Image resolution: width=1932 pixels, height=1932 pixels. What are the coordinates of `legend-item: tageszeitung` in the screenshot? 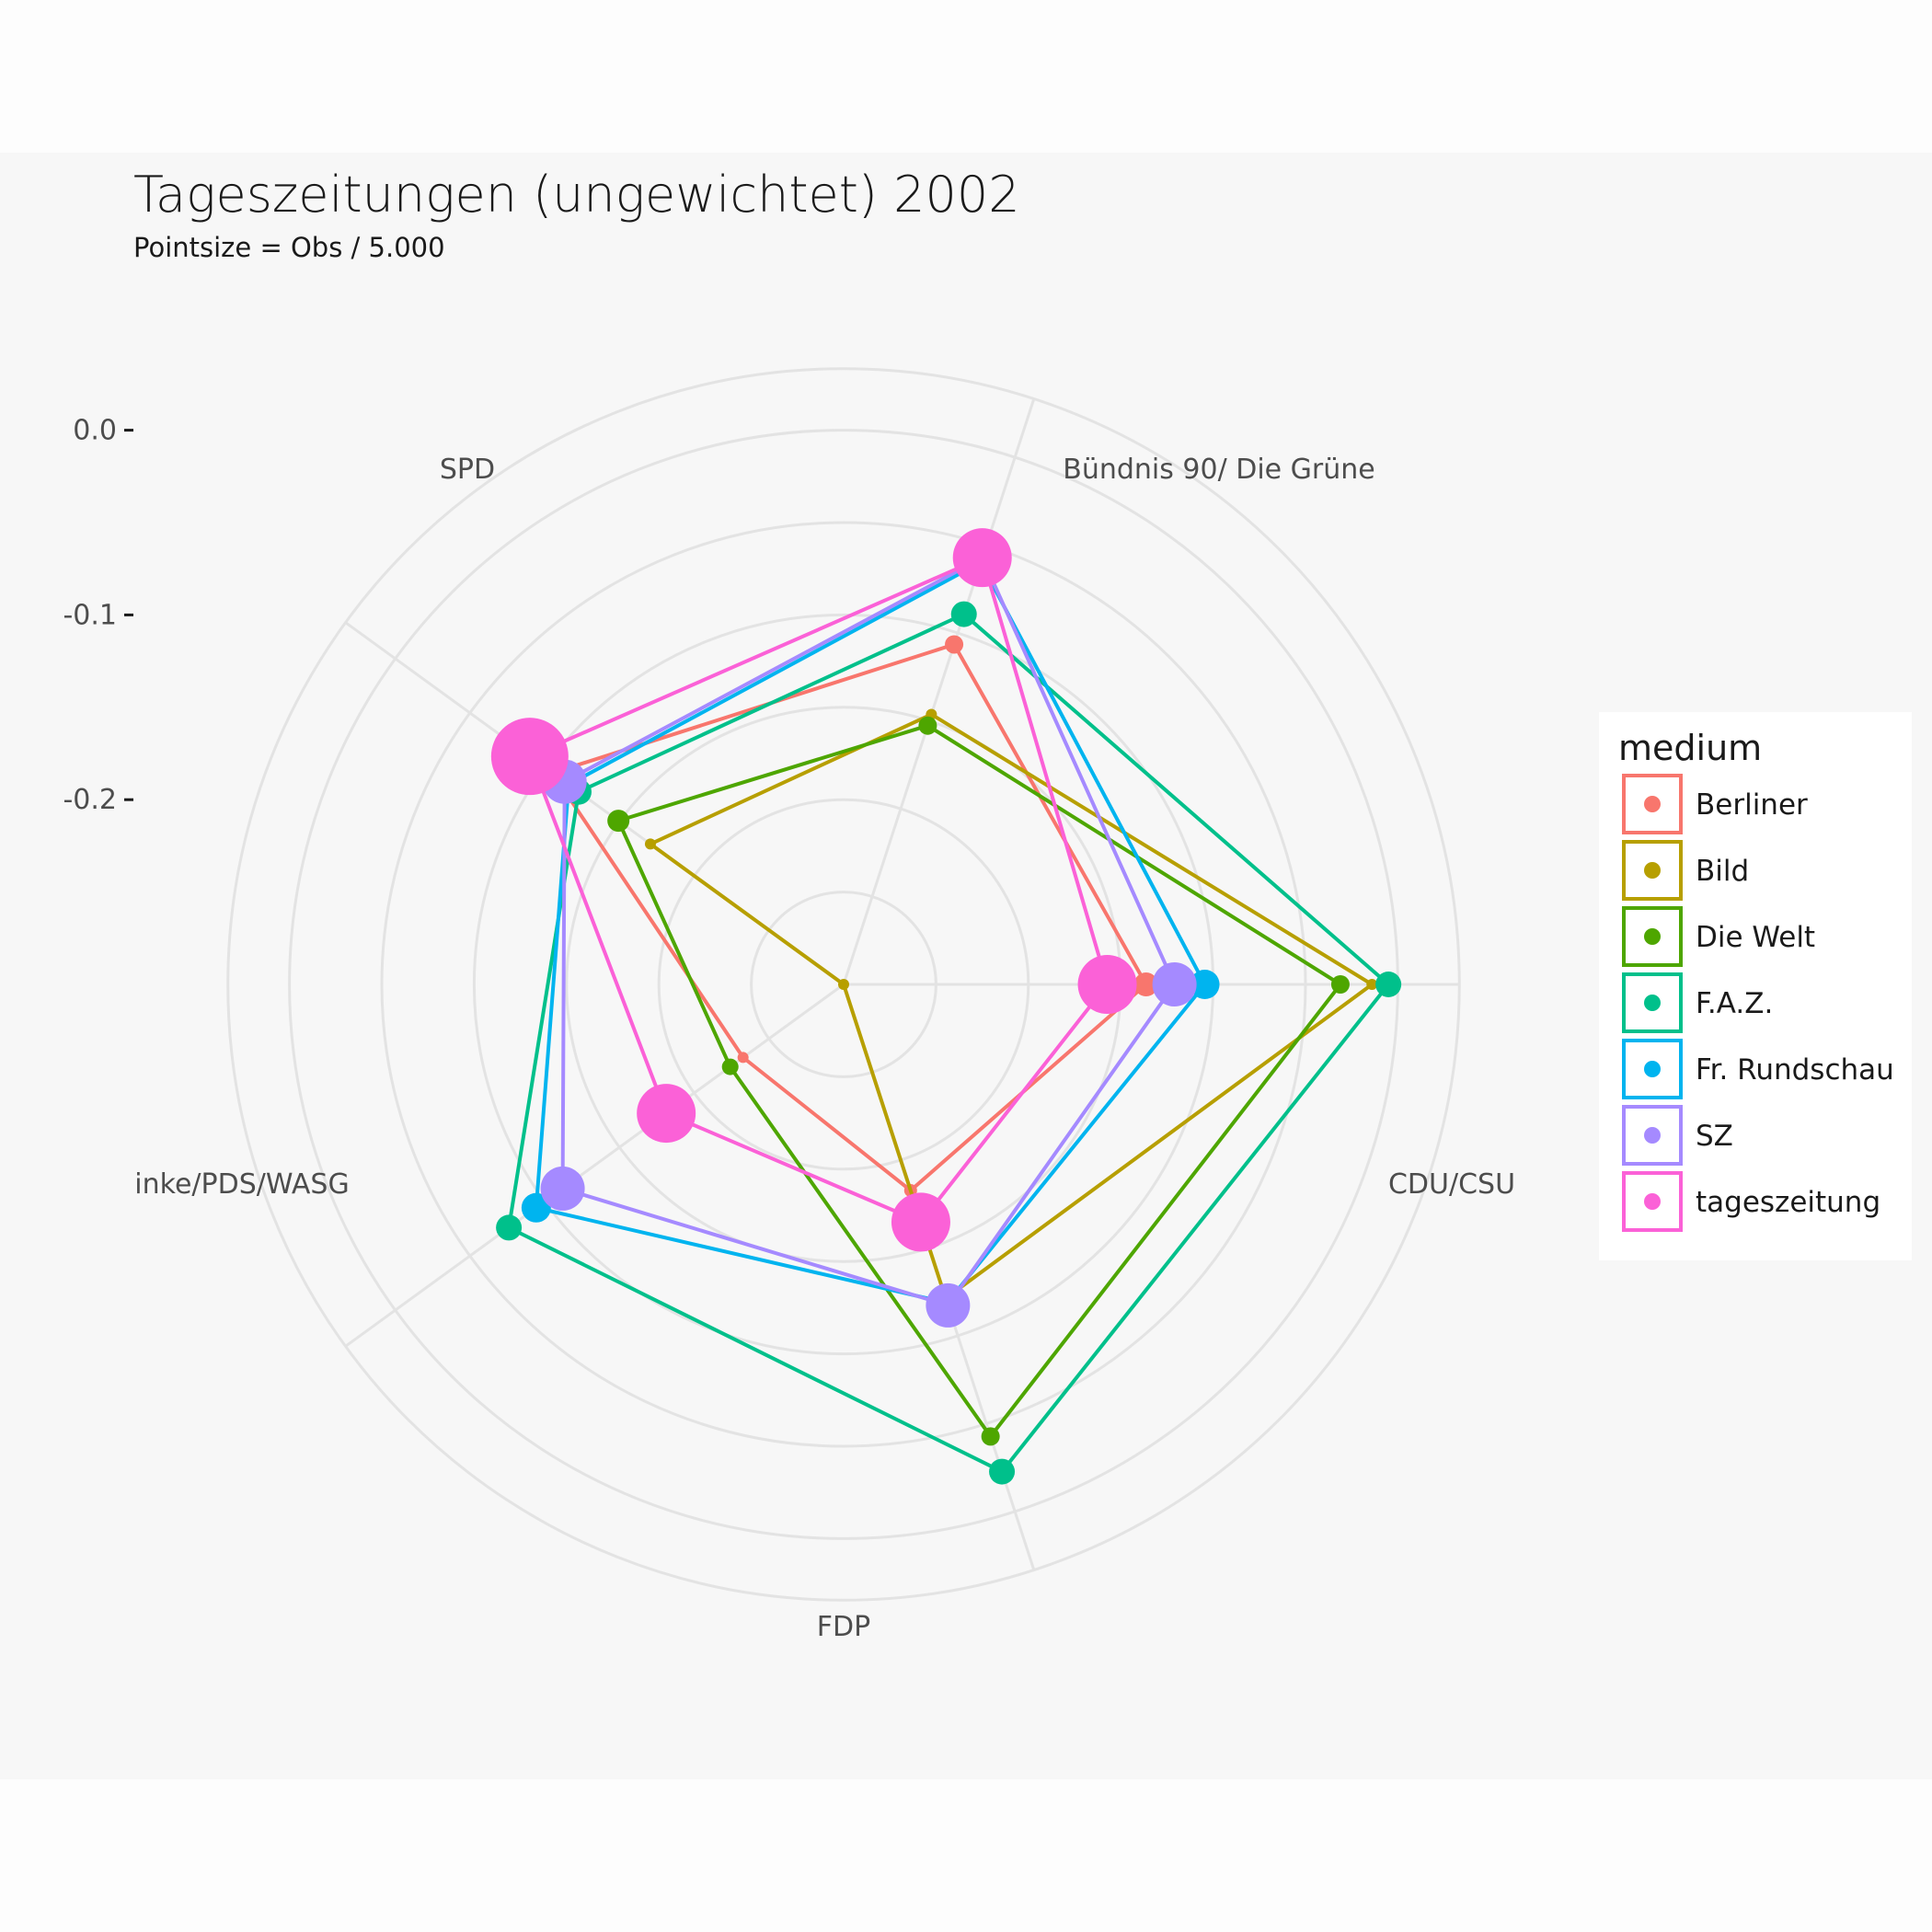 It's located at (1751, 1201).